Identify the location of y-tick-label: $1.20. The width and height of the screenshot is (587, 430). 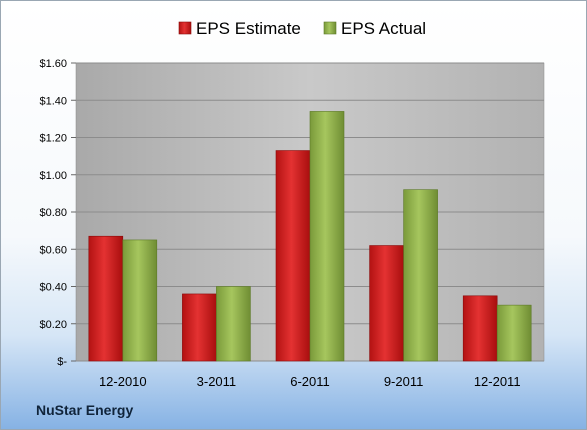
(53, 139).